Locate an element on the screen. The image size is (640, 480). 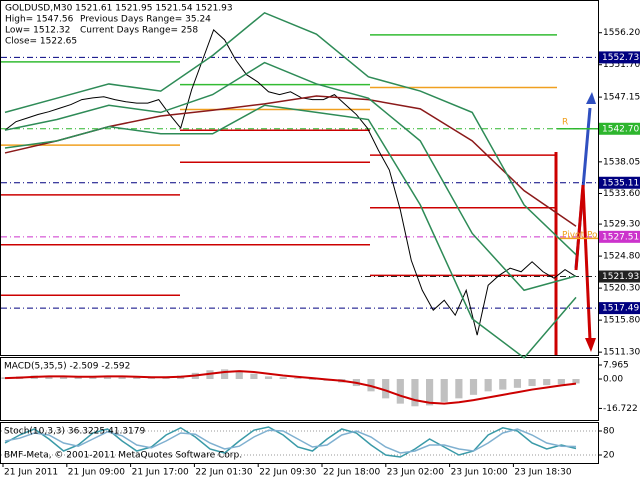
level-label: 1527.51 is located at coordinates (620, 237).